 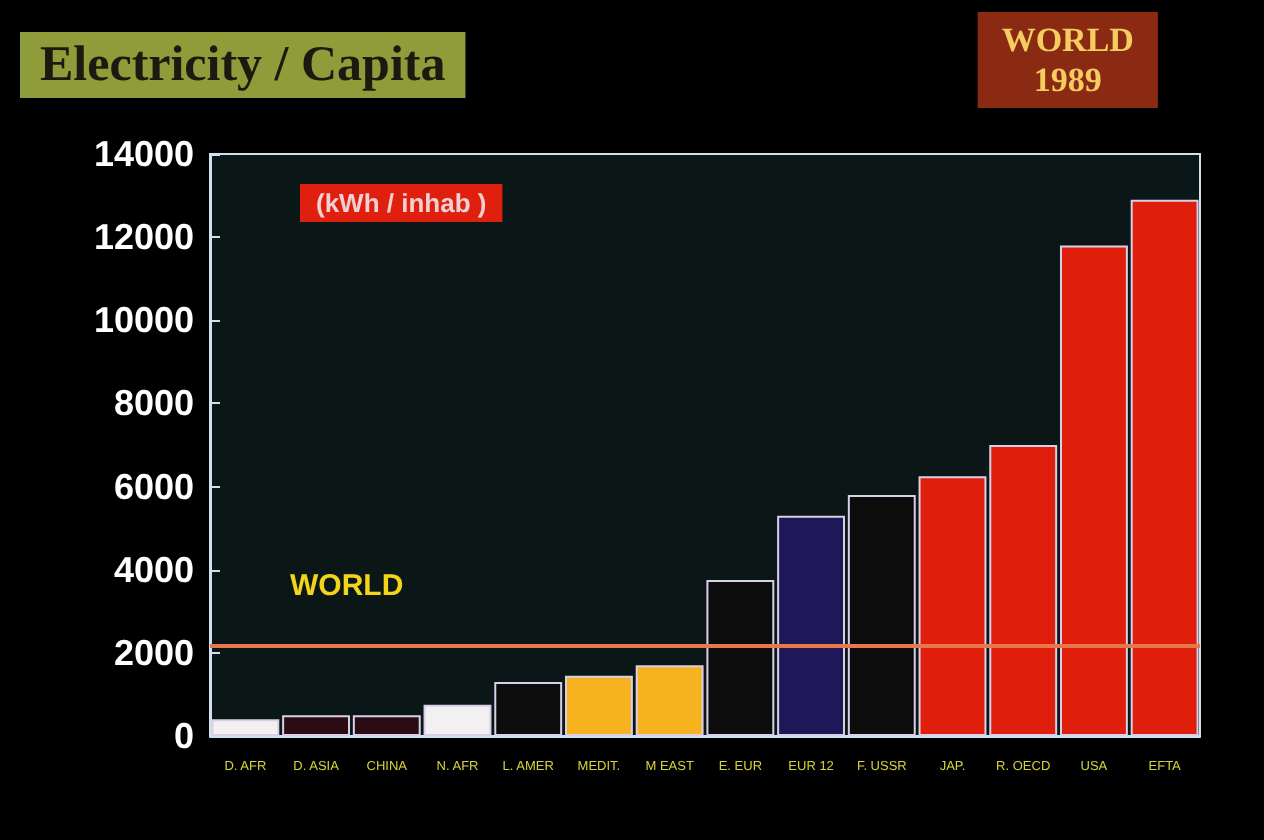 I want to click on y-tick-label: 2000, so click(x=153, y=652).